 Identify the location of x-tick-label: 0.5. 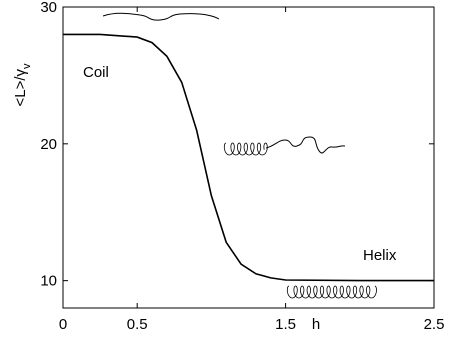
(137, 324).